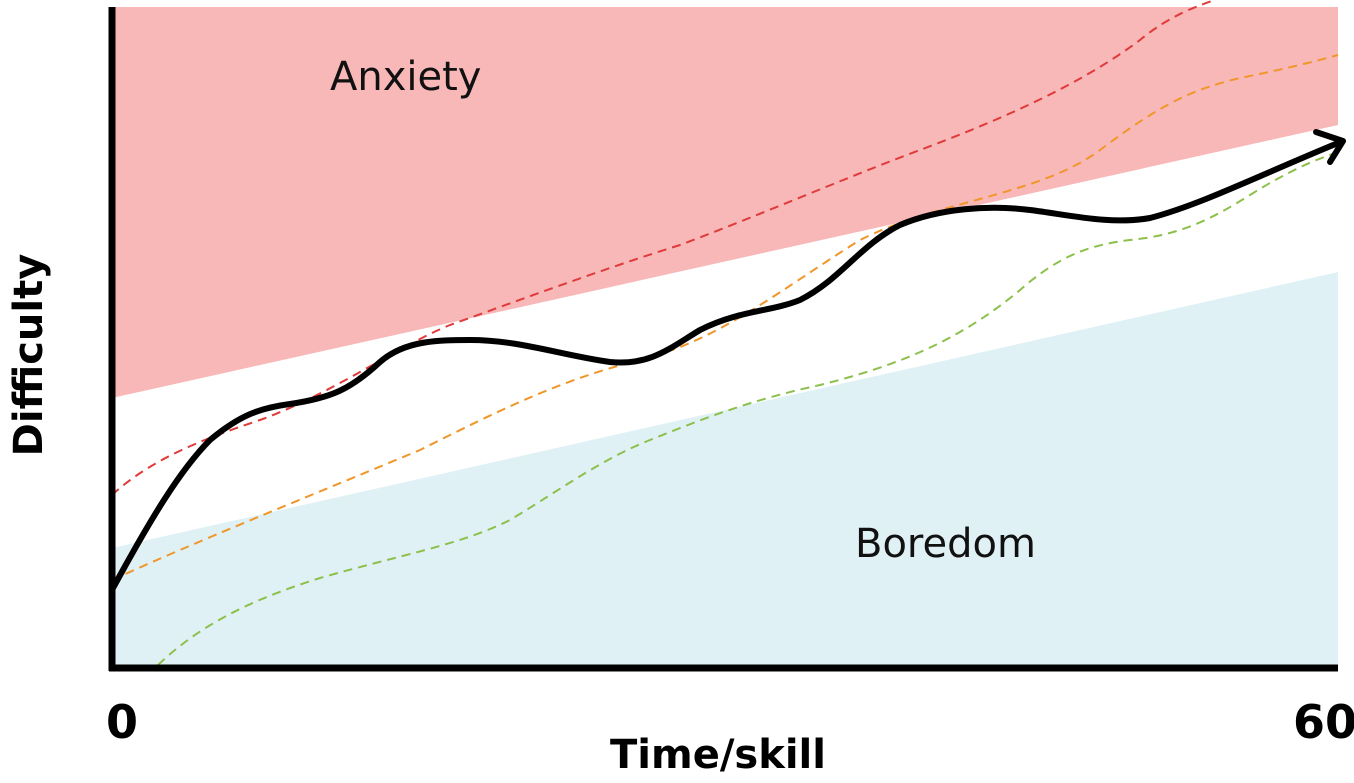 The image size is (1354, 783). I want to click on x-end-tick-label: 60, so click(1323, 722).